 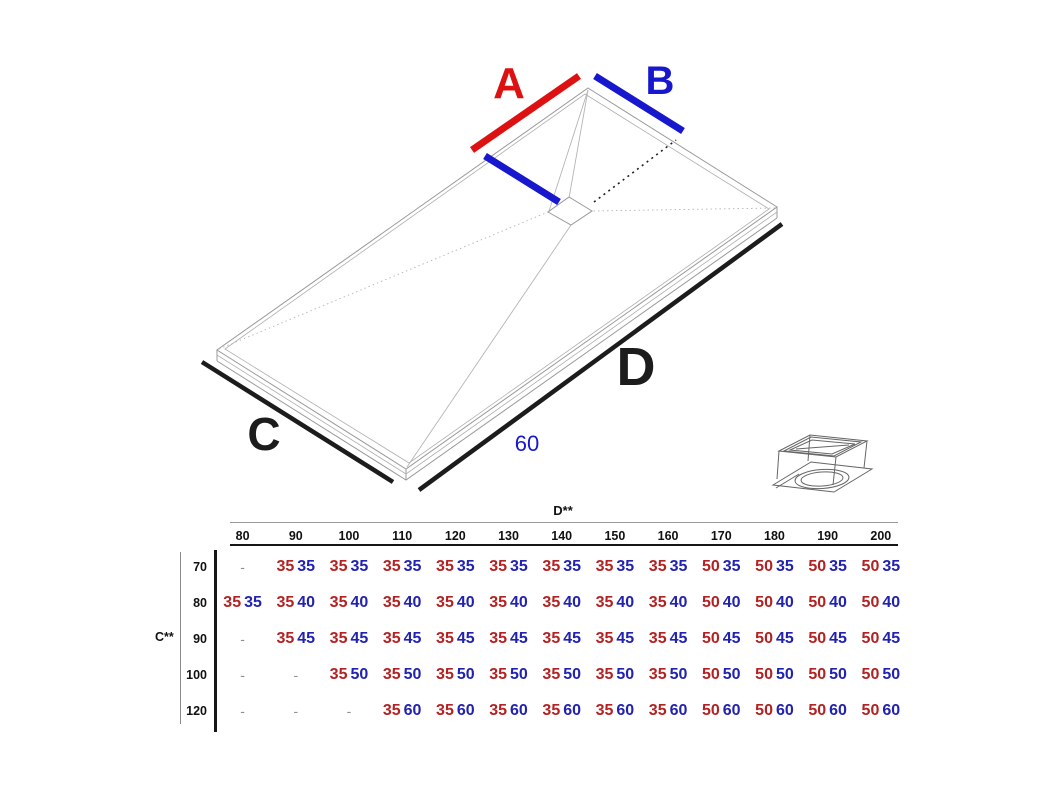 What do you see at coordinates (563, 510) in the screenshot?
I see `col-axis-label: D**` at bounding box center [563, 510].